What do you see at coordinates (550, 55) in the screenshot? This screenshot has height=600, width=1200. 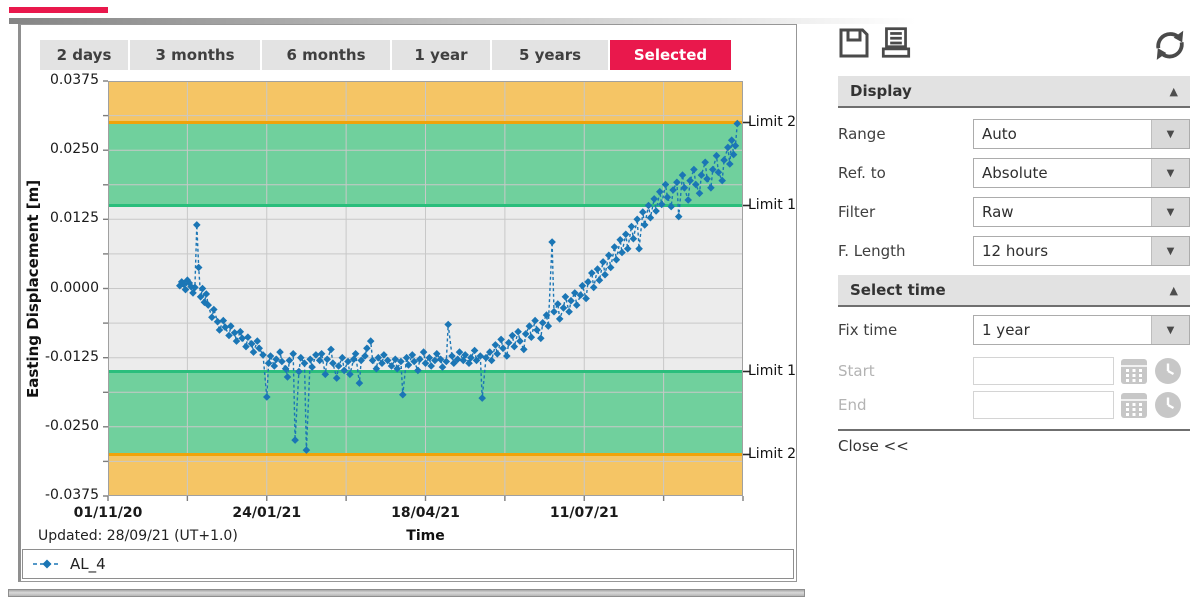 I see `tab-5-years: 5 years` at bounding box center [550, 55].